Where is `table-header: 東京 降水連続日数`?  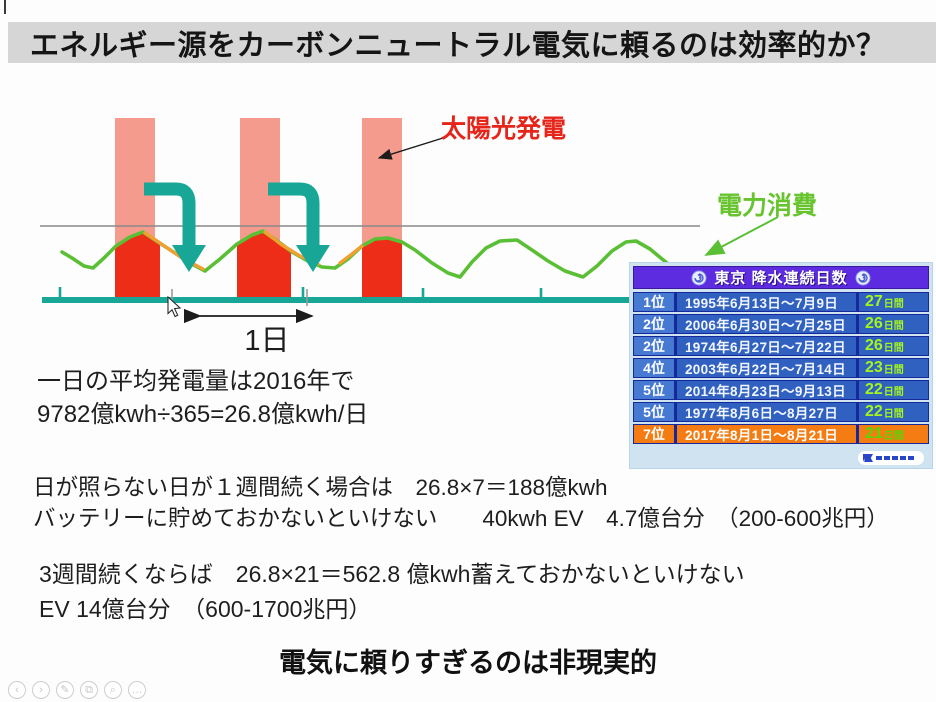 table-header: 東京 降水連続日数 is located at coordinates (781, 277).